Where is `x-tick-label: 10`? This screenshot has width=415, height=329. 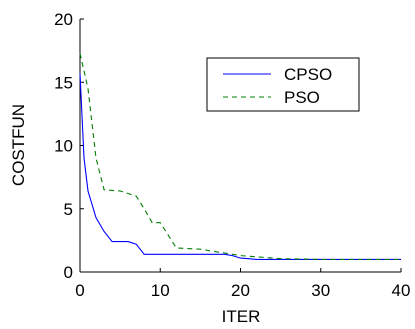 x-tick-label: 10 is located at coordinates (160, 290).